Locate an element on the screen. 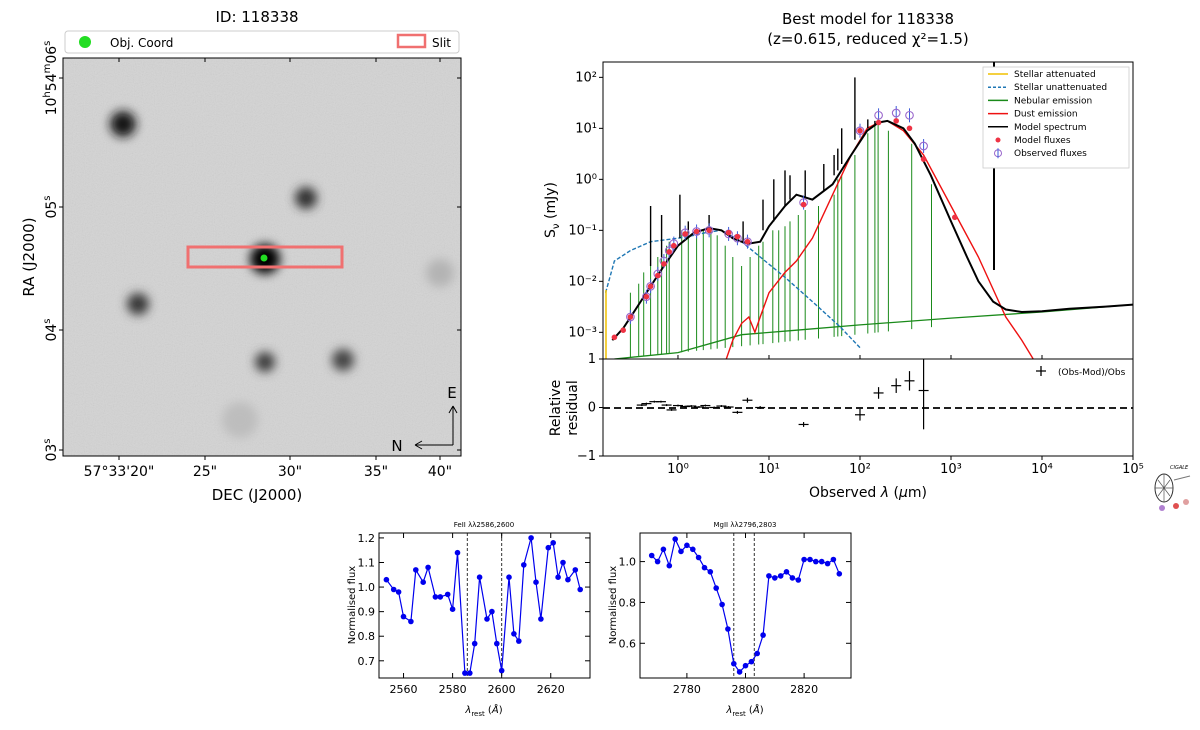 The image size is (1200, 730). residual-xtick-label: 10⁰ is located at coordinates (678, 469).